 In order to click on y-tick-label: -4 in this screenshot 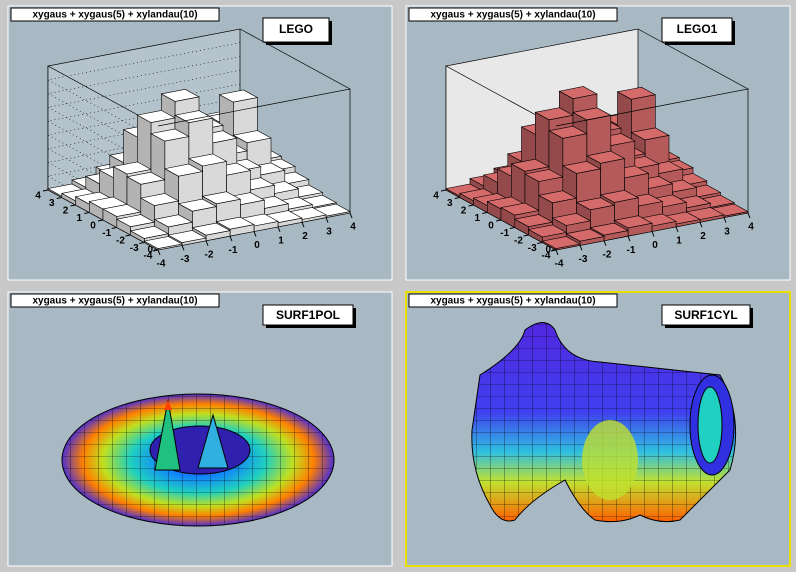, I will do `click(148, 256)`.